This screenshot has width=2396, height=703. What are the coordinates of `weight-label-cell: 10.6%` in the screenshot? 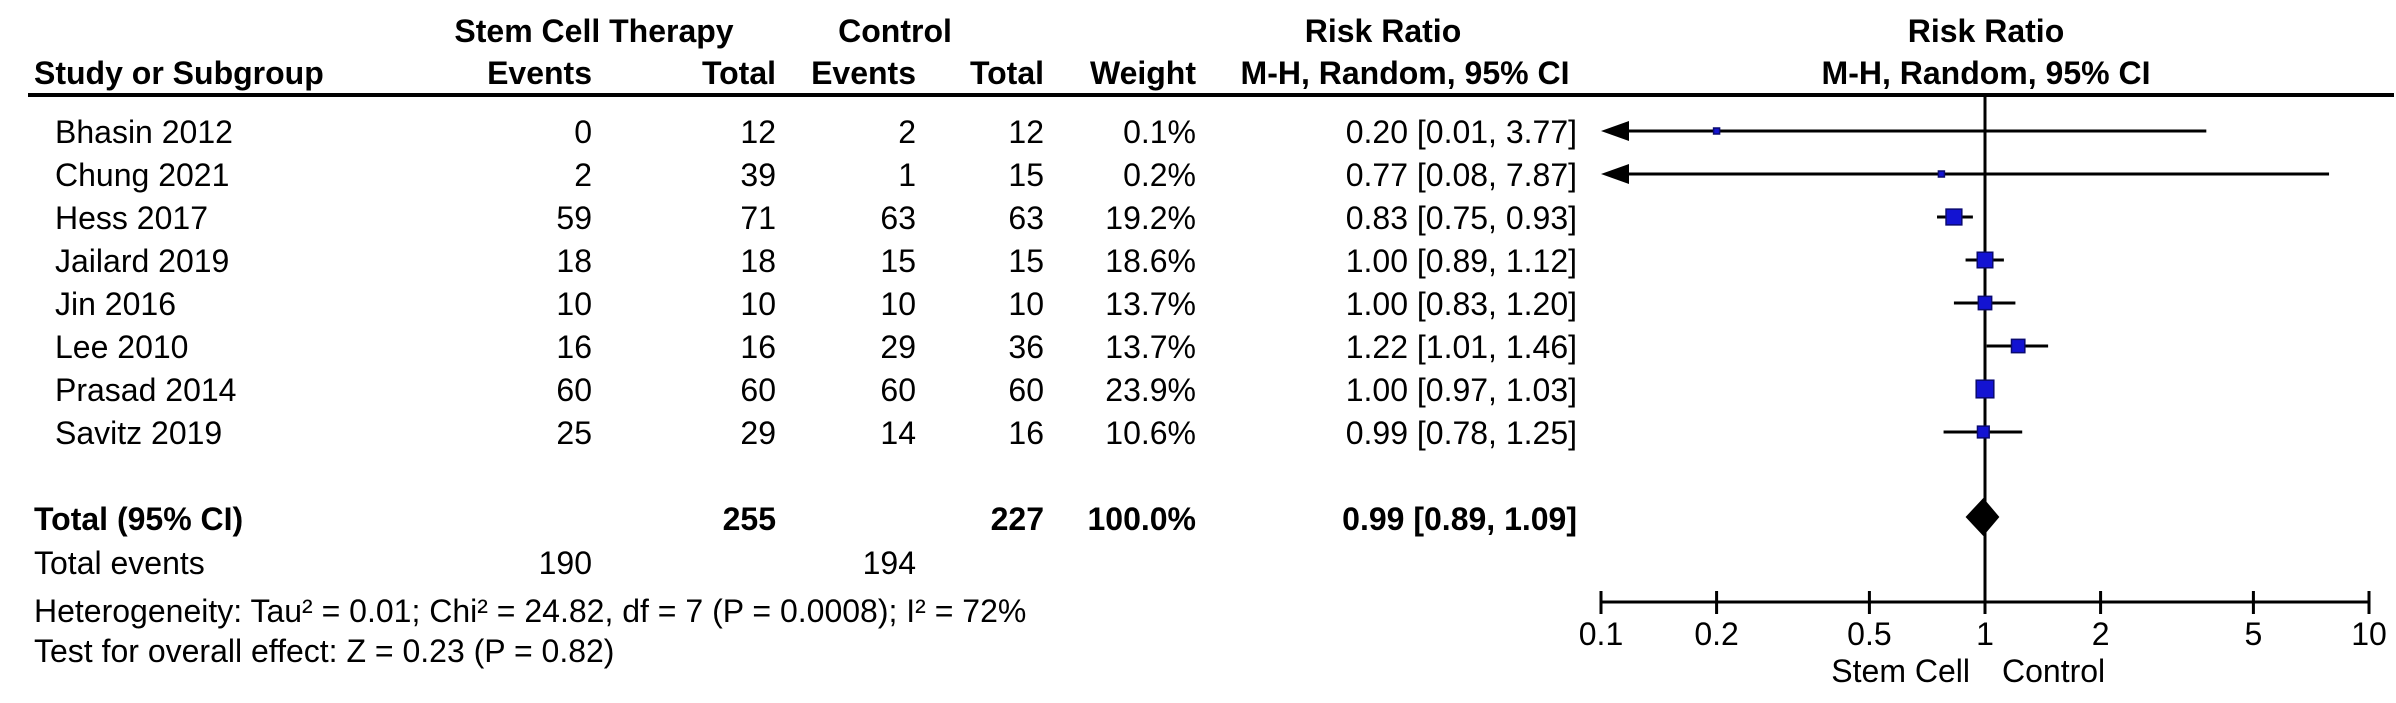 It's located at (1150, 433).